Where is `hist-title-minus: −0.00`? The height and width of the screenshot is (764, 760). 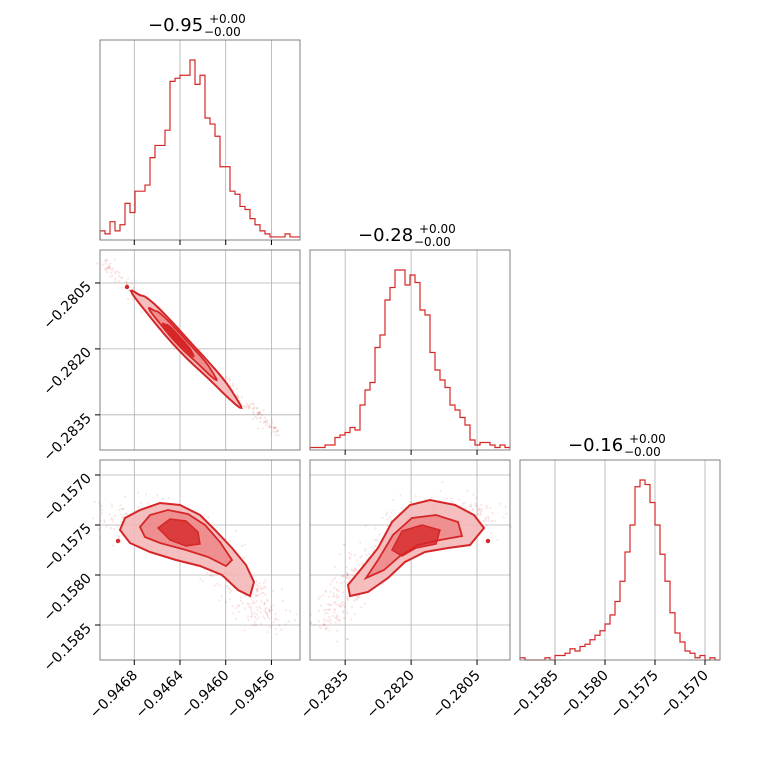
hist-title-minus: −0.00 is located at coordinates (222, 32).